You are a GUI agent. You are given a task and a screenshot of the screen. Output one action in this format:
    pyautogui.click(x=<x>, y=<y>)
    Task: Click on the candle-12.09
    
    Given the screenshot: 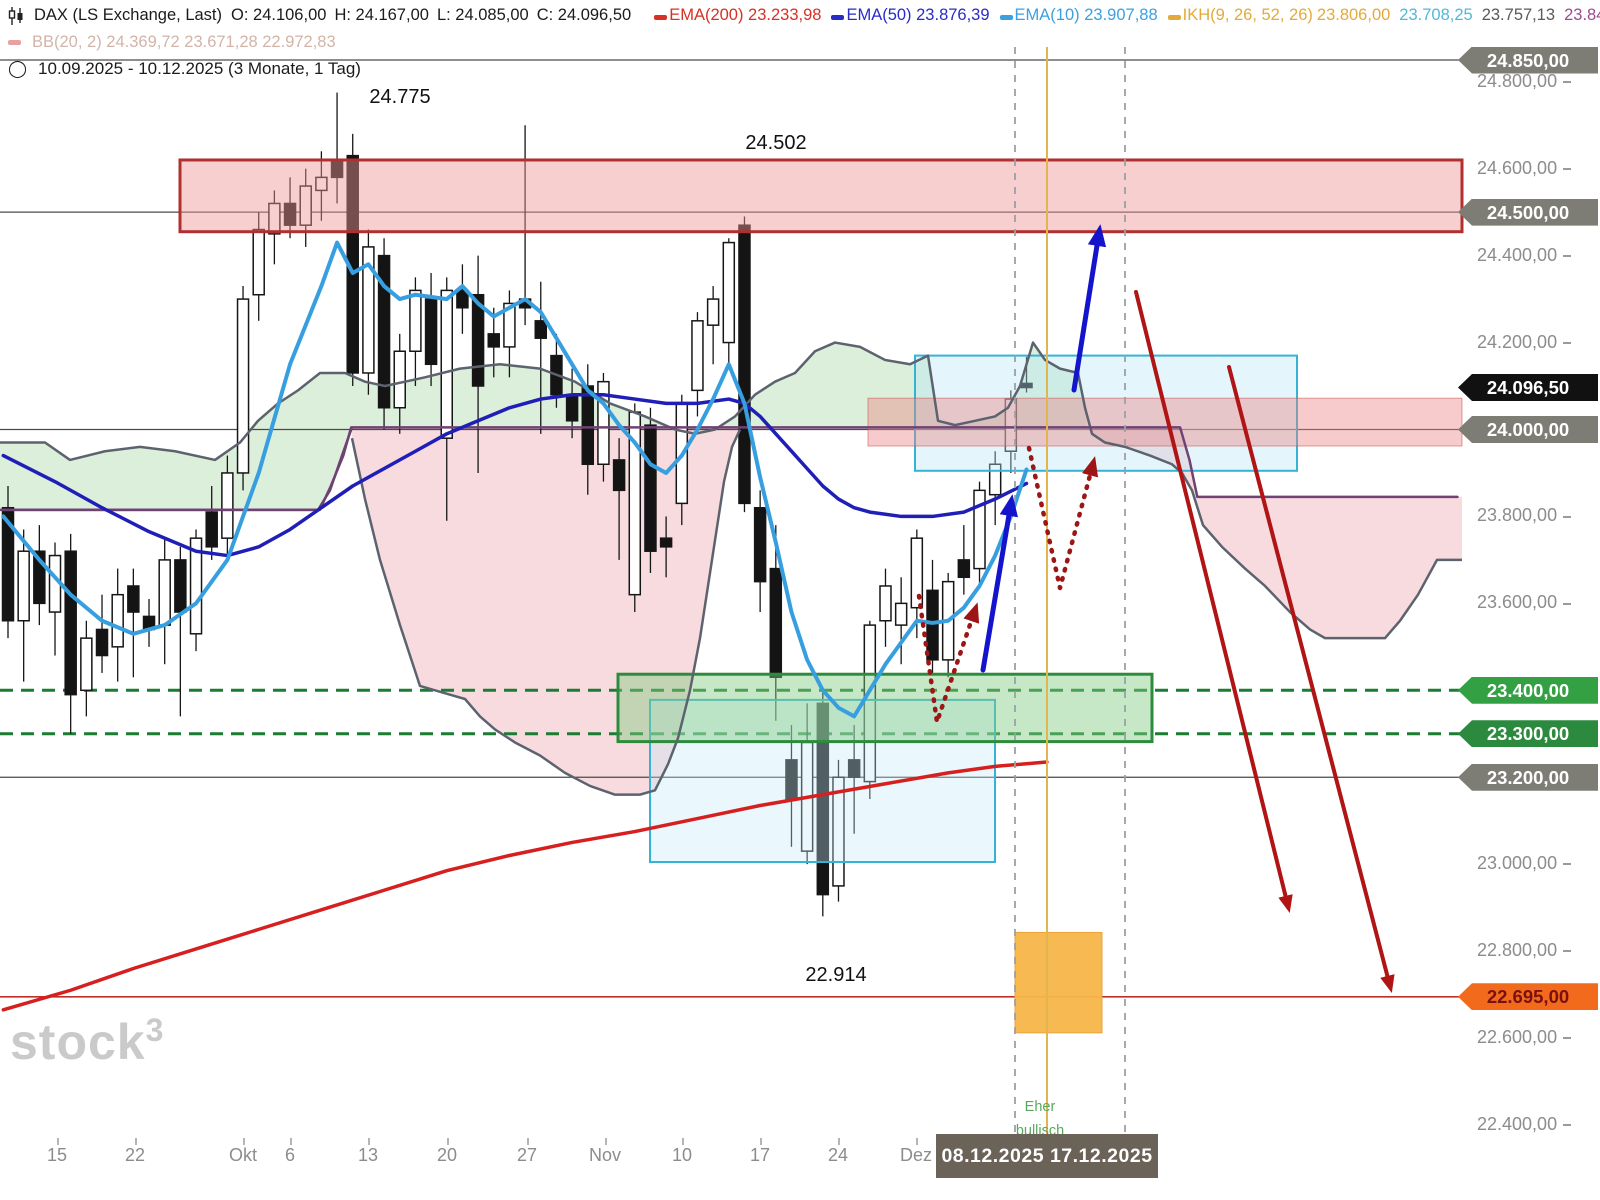 What is the action you would take?
    pyautogui.click(x=39, y=575)
    